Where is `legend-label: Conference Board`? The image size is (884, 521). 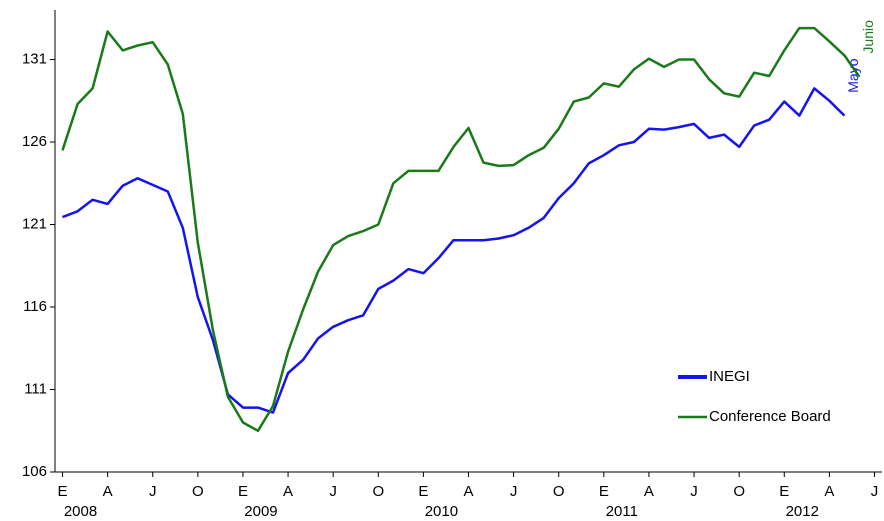 legend-label: Conference Board is located at coordinates (770, 416).